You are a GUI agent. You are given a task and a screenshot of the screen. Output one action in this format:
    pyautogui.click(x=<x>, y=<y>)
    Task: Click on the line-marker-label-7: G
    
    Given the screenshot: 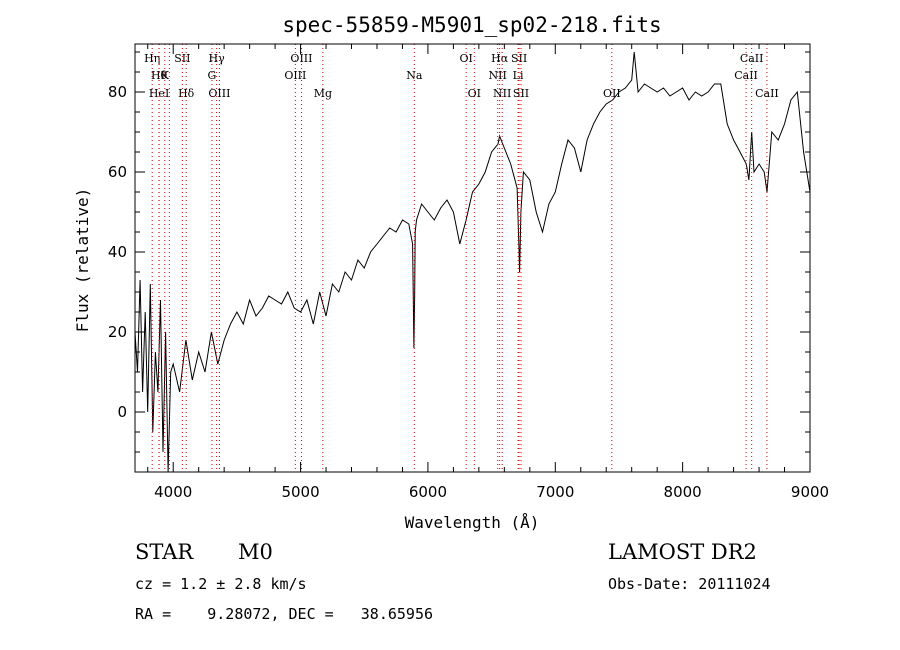 What is the action you would take?
    pyautogui.click(x=212, y=75)
    